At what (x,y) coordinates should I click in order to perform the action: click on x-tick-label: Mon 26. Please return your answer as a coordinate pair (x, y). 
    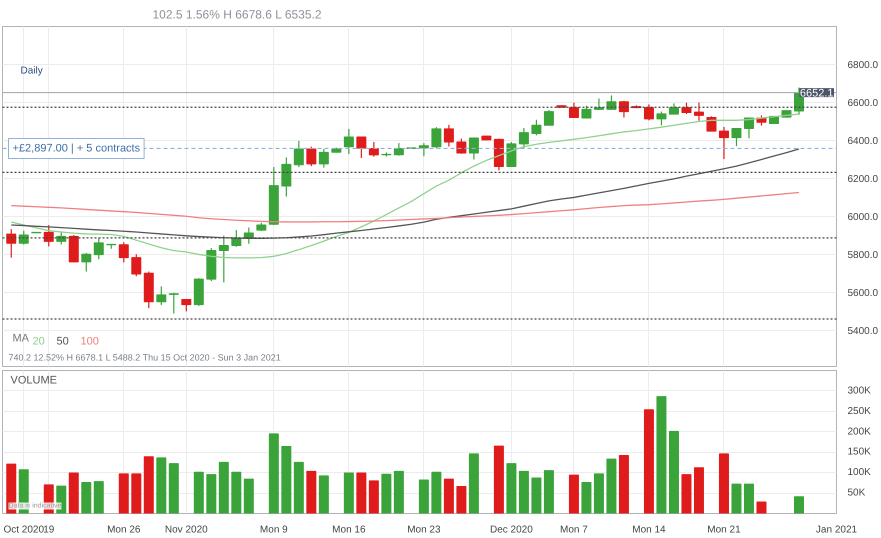
    Looking at the image, I should click on (124, 530).